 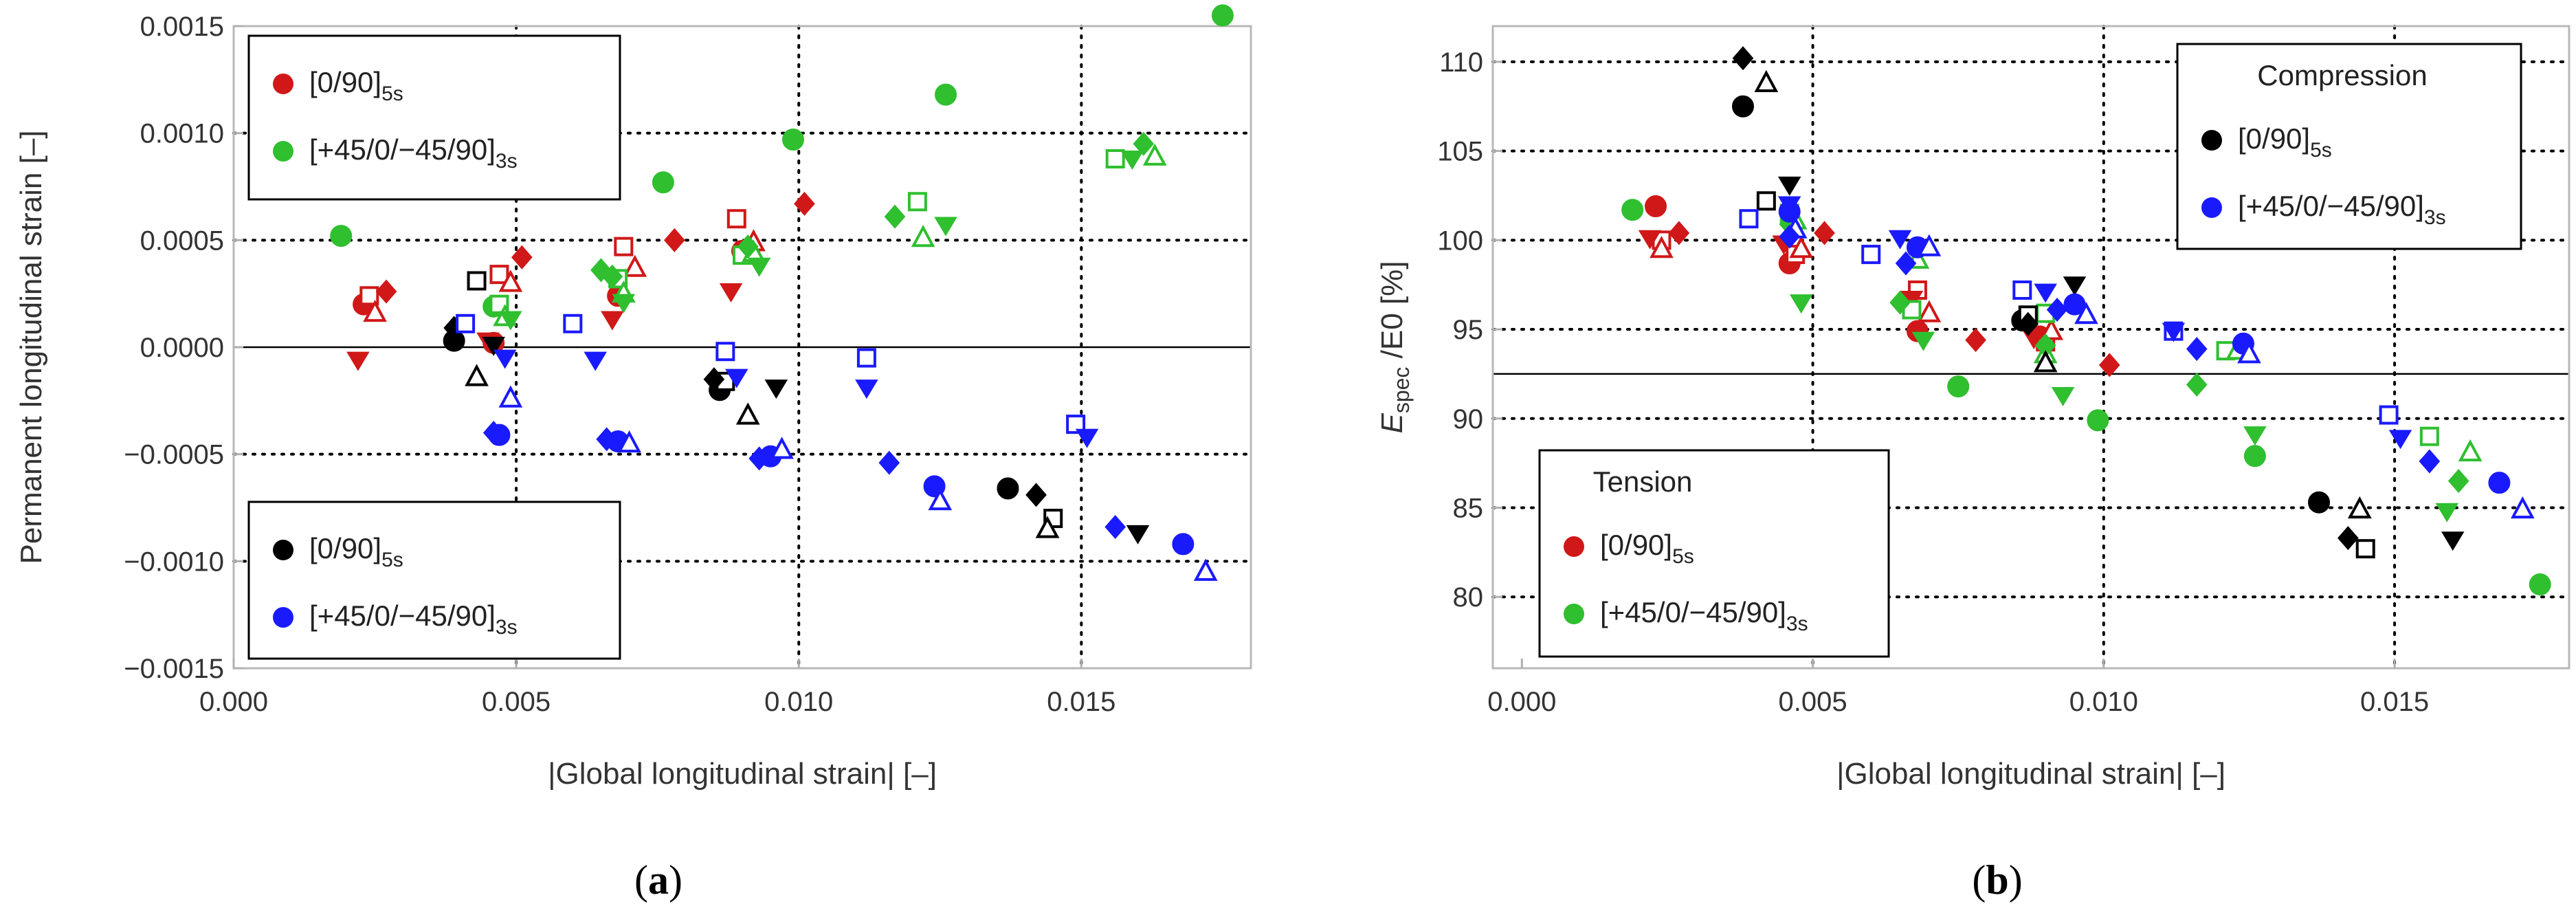 I want to click on legend-bottom-left: Tension [0/90]5s [+45/0/−45/90]3s, so click(x=1714, y=553).